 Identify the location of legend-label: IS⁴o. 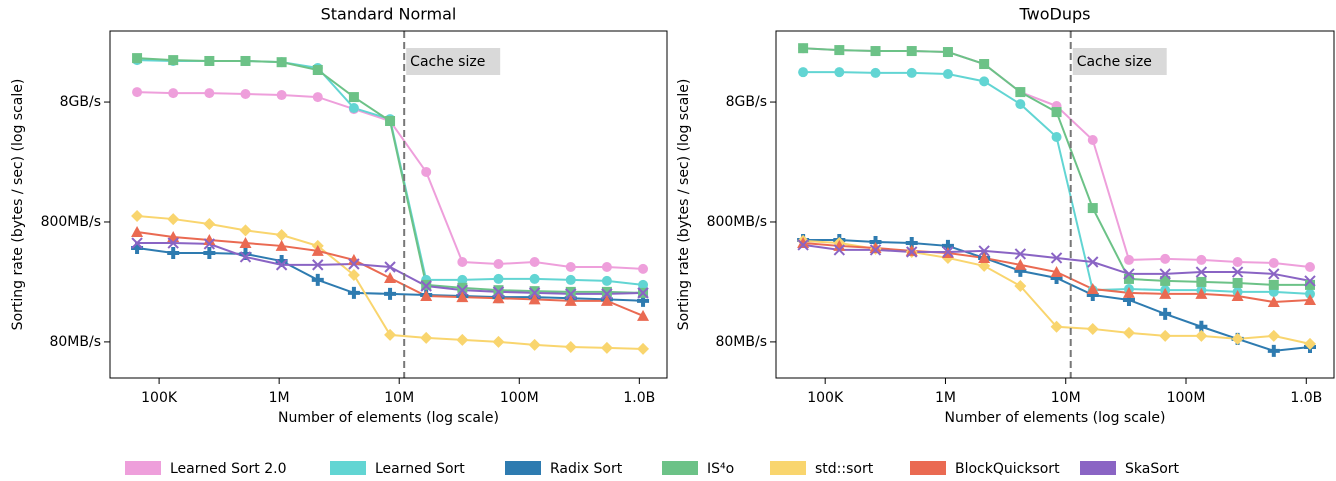
(720, 469).